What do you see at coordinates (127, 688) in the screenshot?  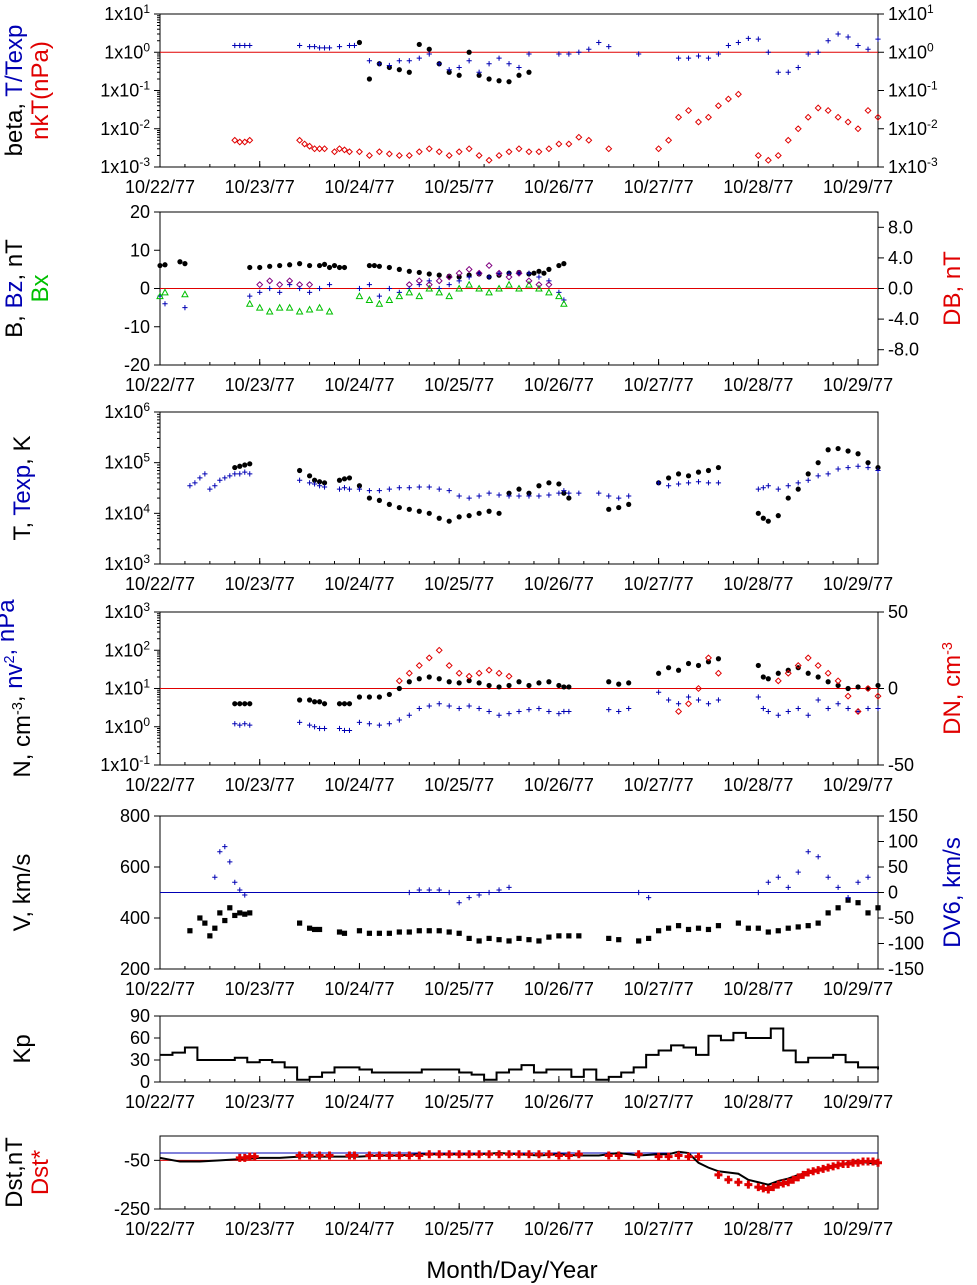 I see `y-tick-label: 1x10¹` at bounding box center [127, 688].